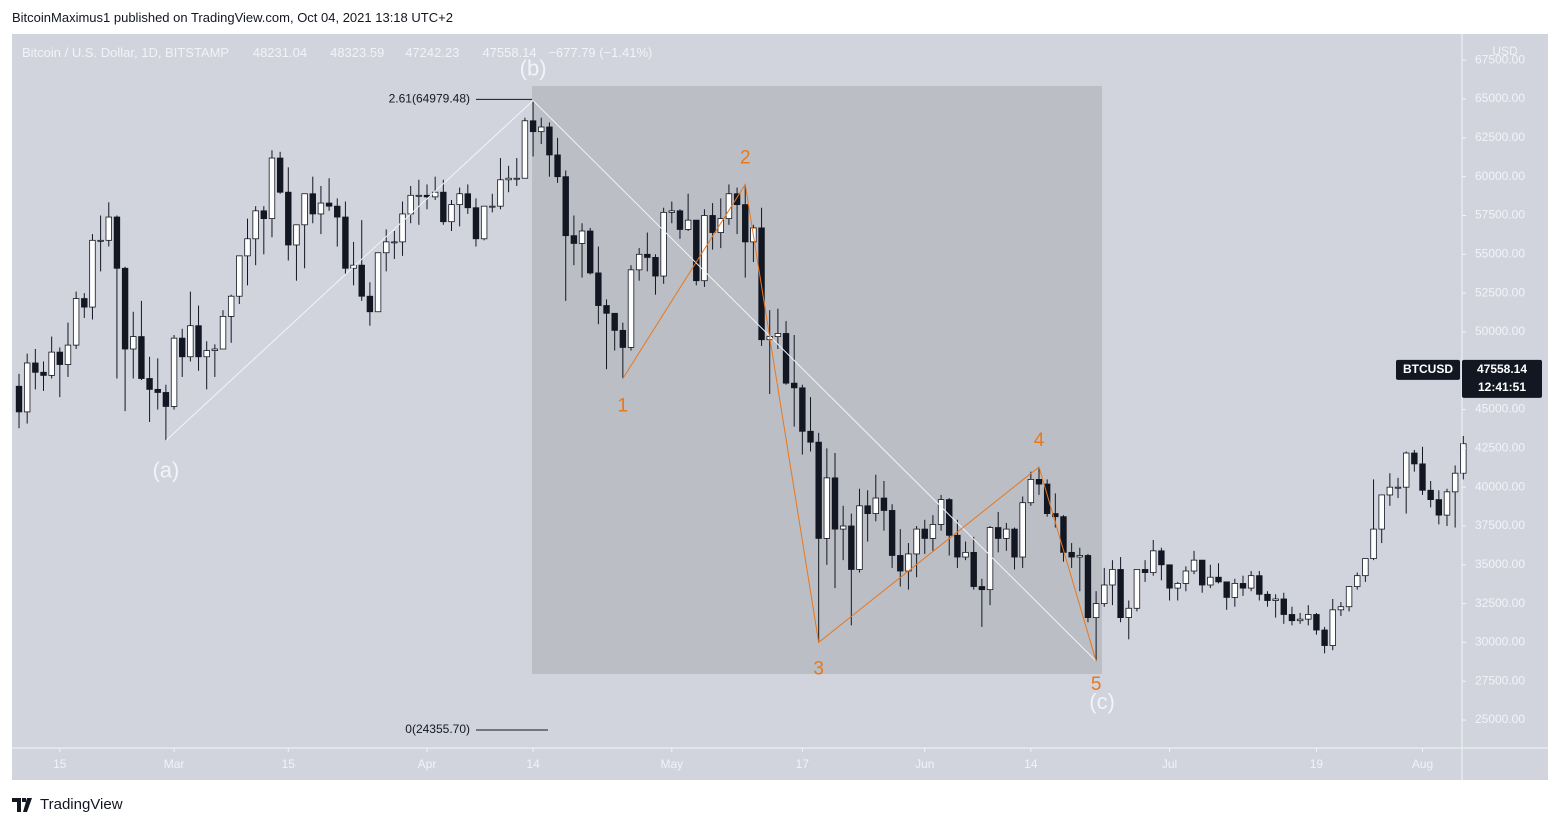 This screenshot has width=1561, height=826. Describe the element at coordinates (1505, 51) in the screenshot. I see `currency-label: USD` at that location.